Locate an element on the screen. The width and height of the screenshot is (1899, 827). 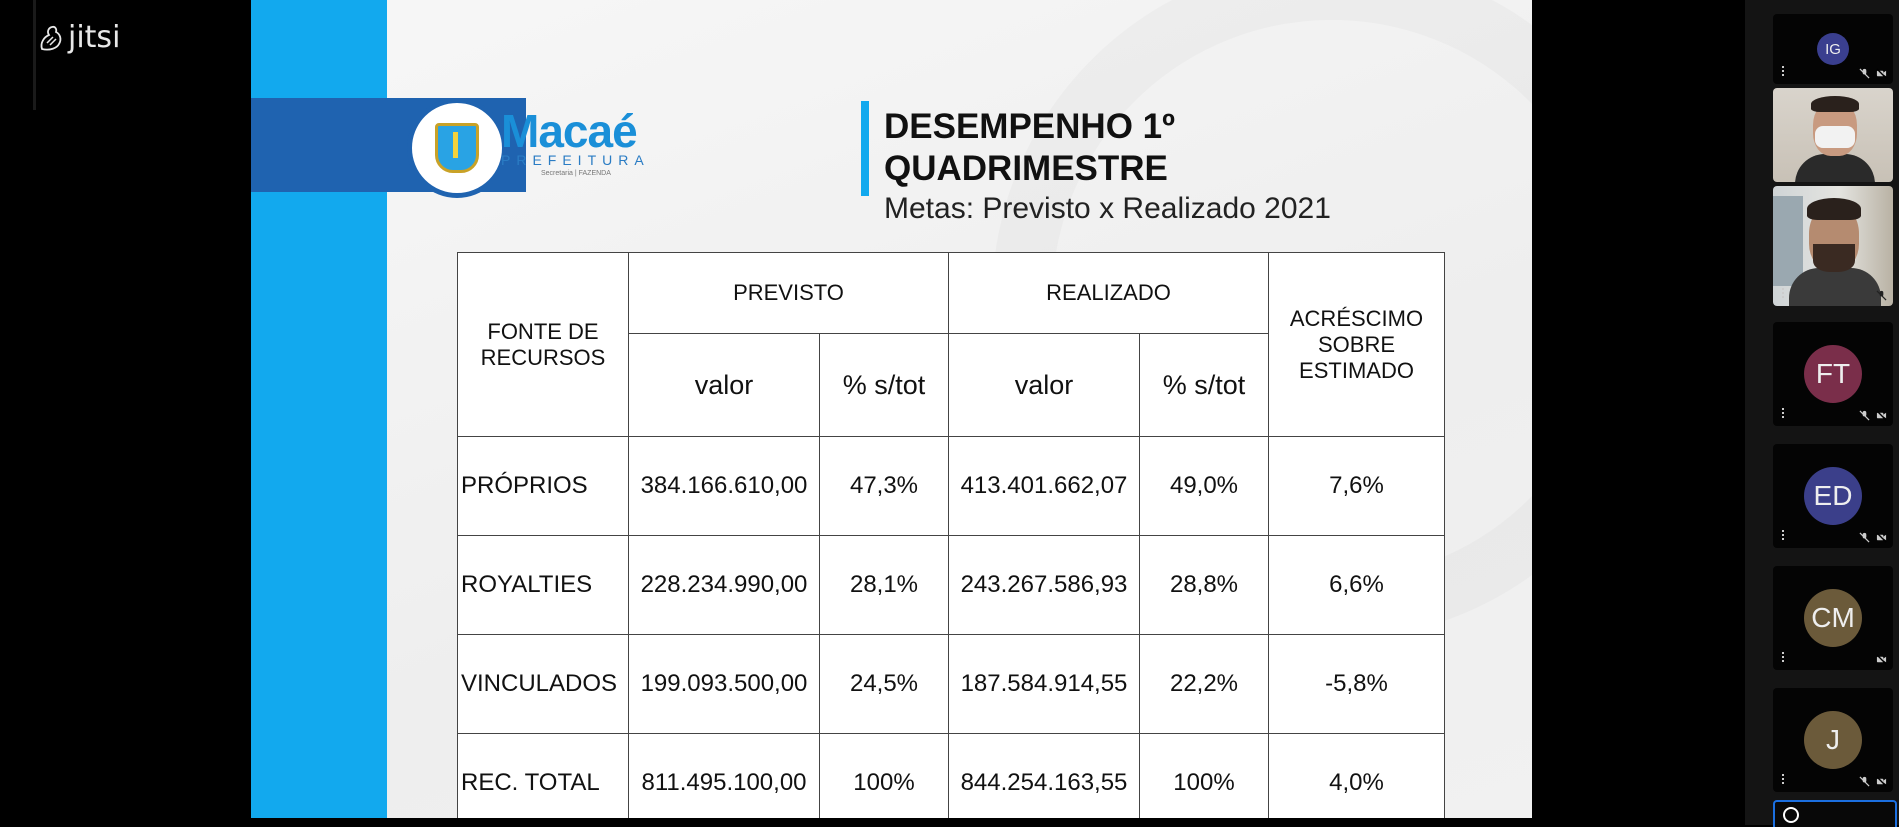
header-real-pct: % s/tot is located at coordinates (1204, 385).